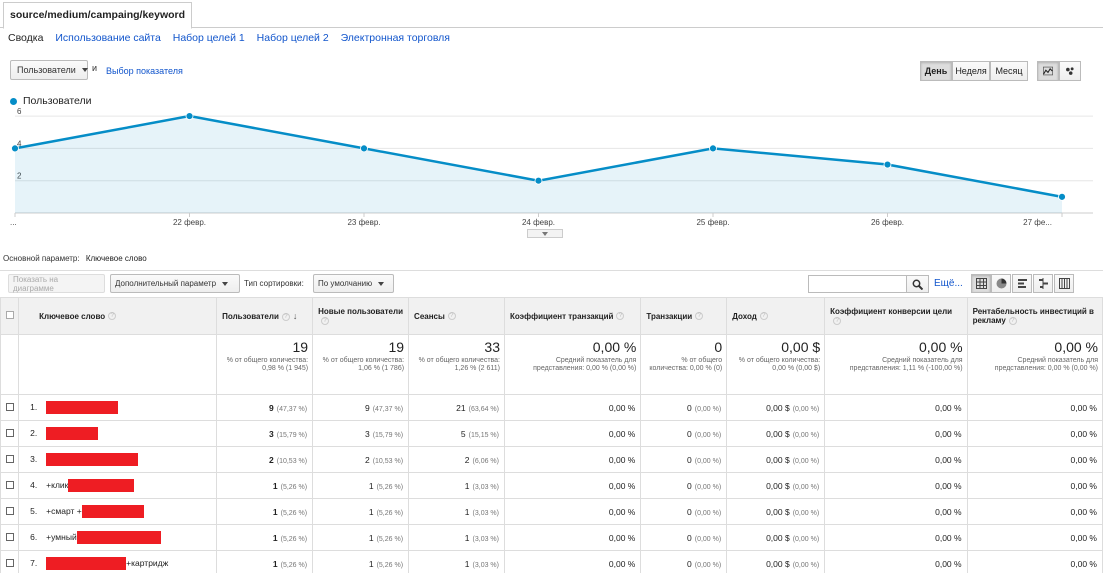  I want to click on header-sessions: Сеансы?, so click(456, 316).